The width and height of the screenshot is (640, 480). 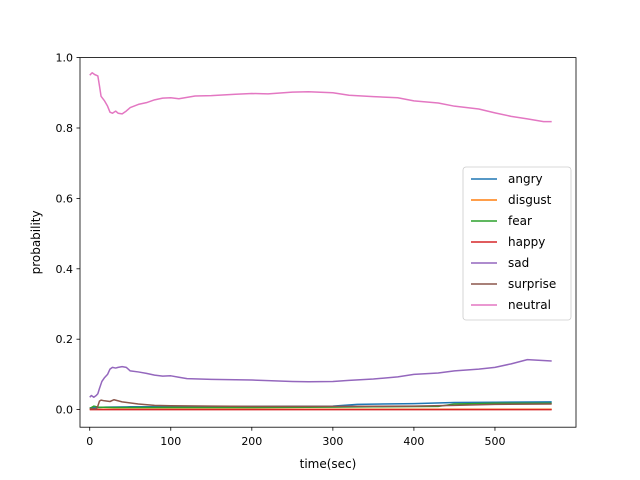 I want to click on legend-box, so click(x=517, y=243).